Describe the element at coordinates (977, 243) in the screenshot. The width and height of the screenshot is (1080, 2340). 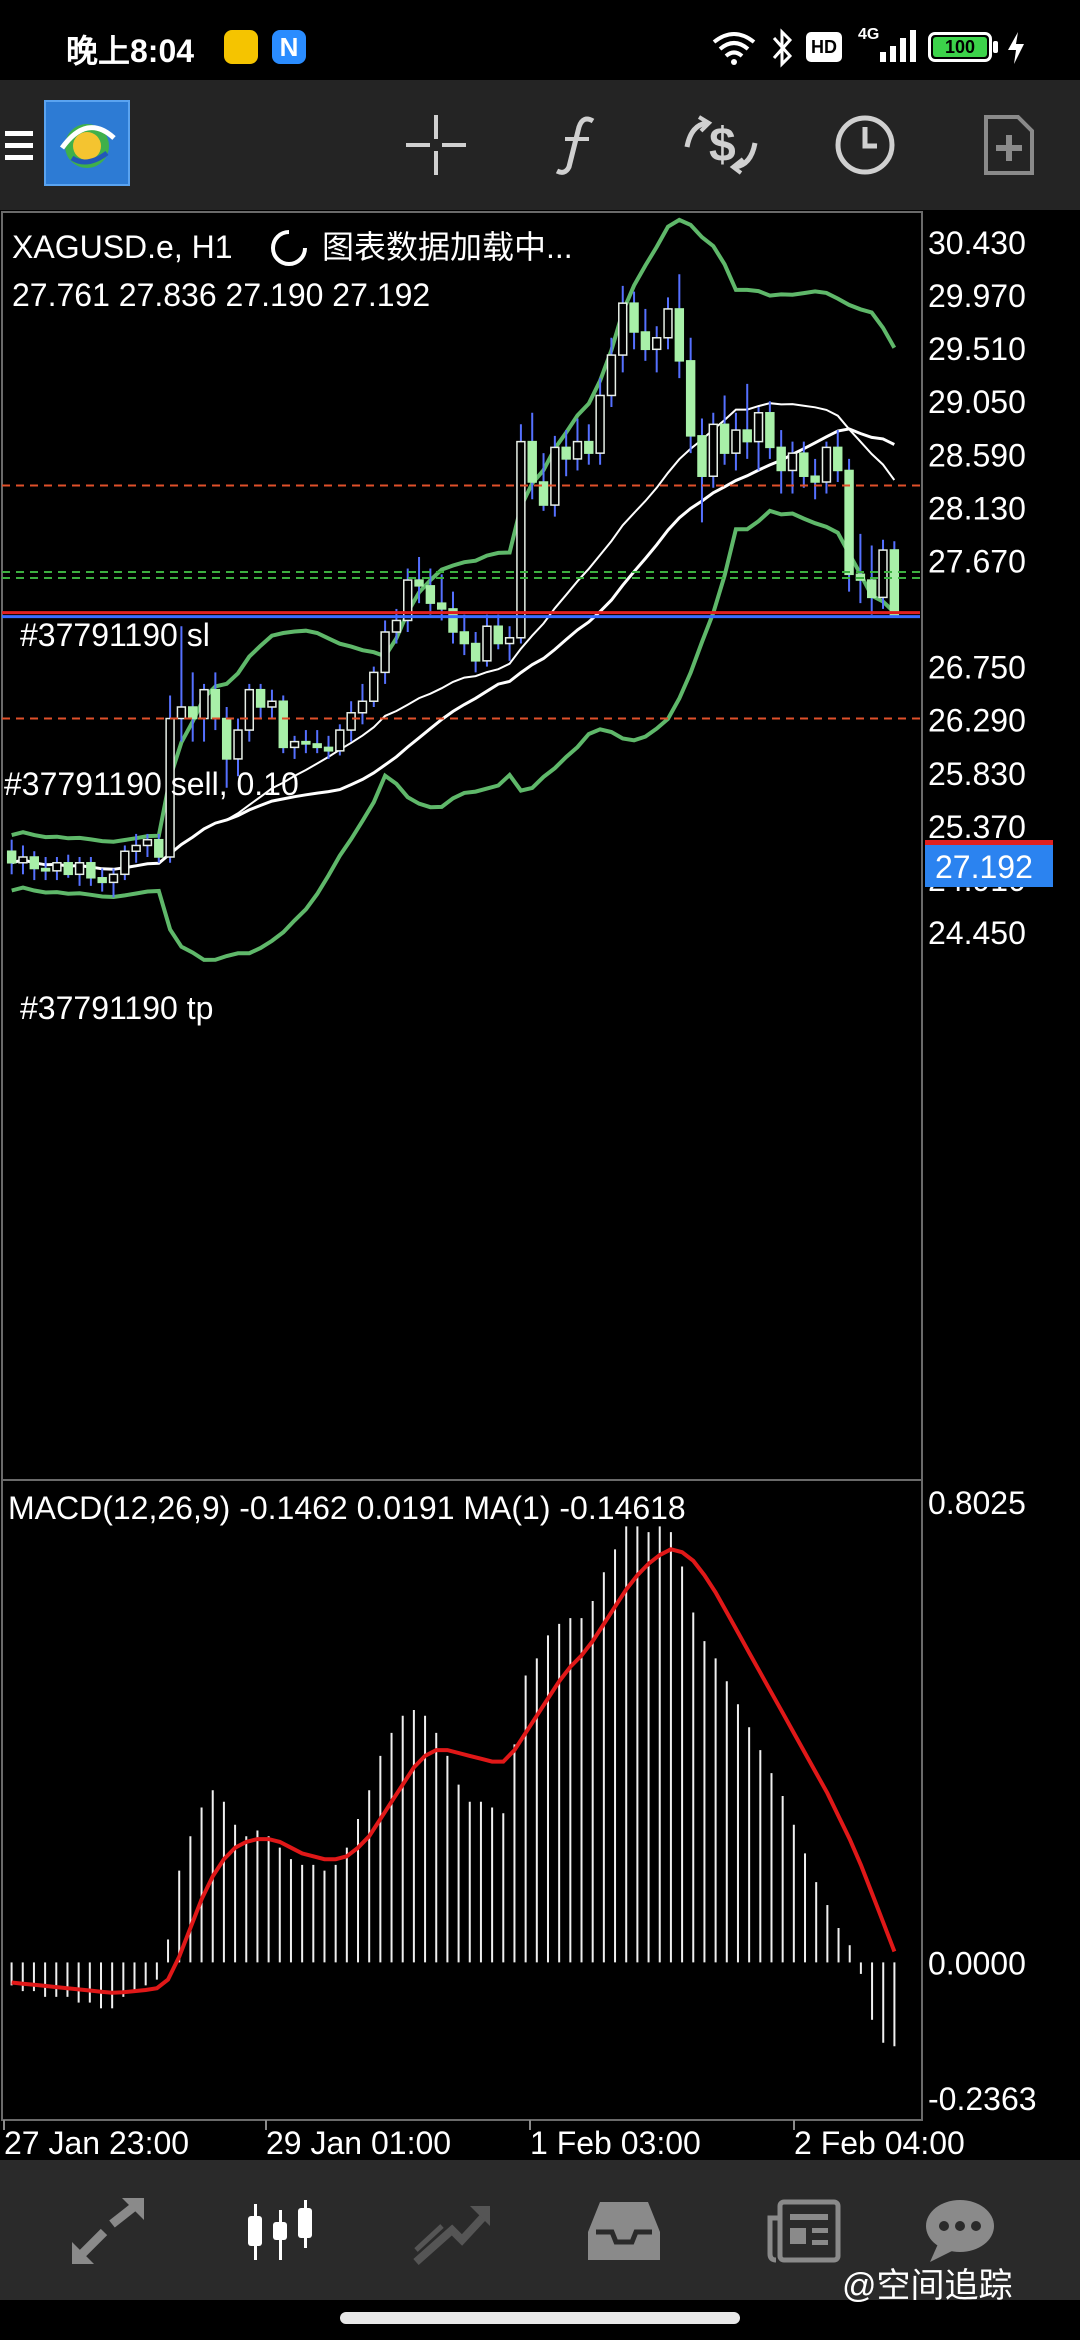
I see `price-axis-label: 30.430` at that location.